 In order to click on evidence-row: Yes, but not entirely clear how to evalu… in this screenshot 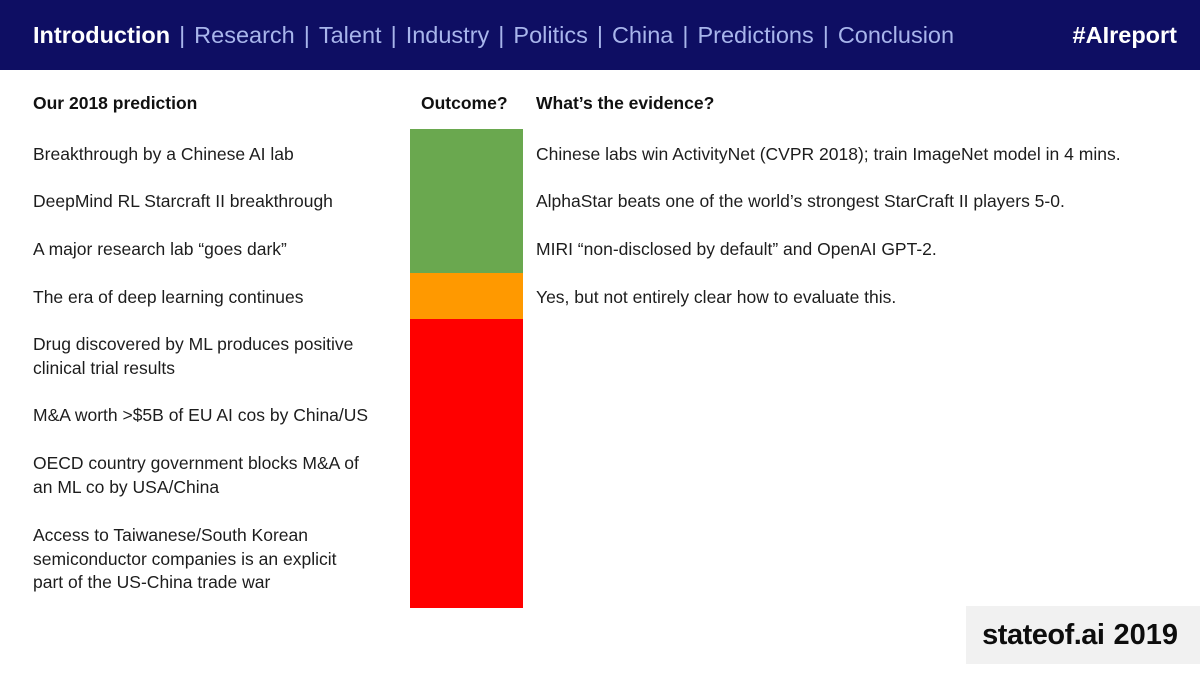, I will do `click(716, 297)`.